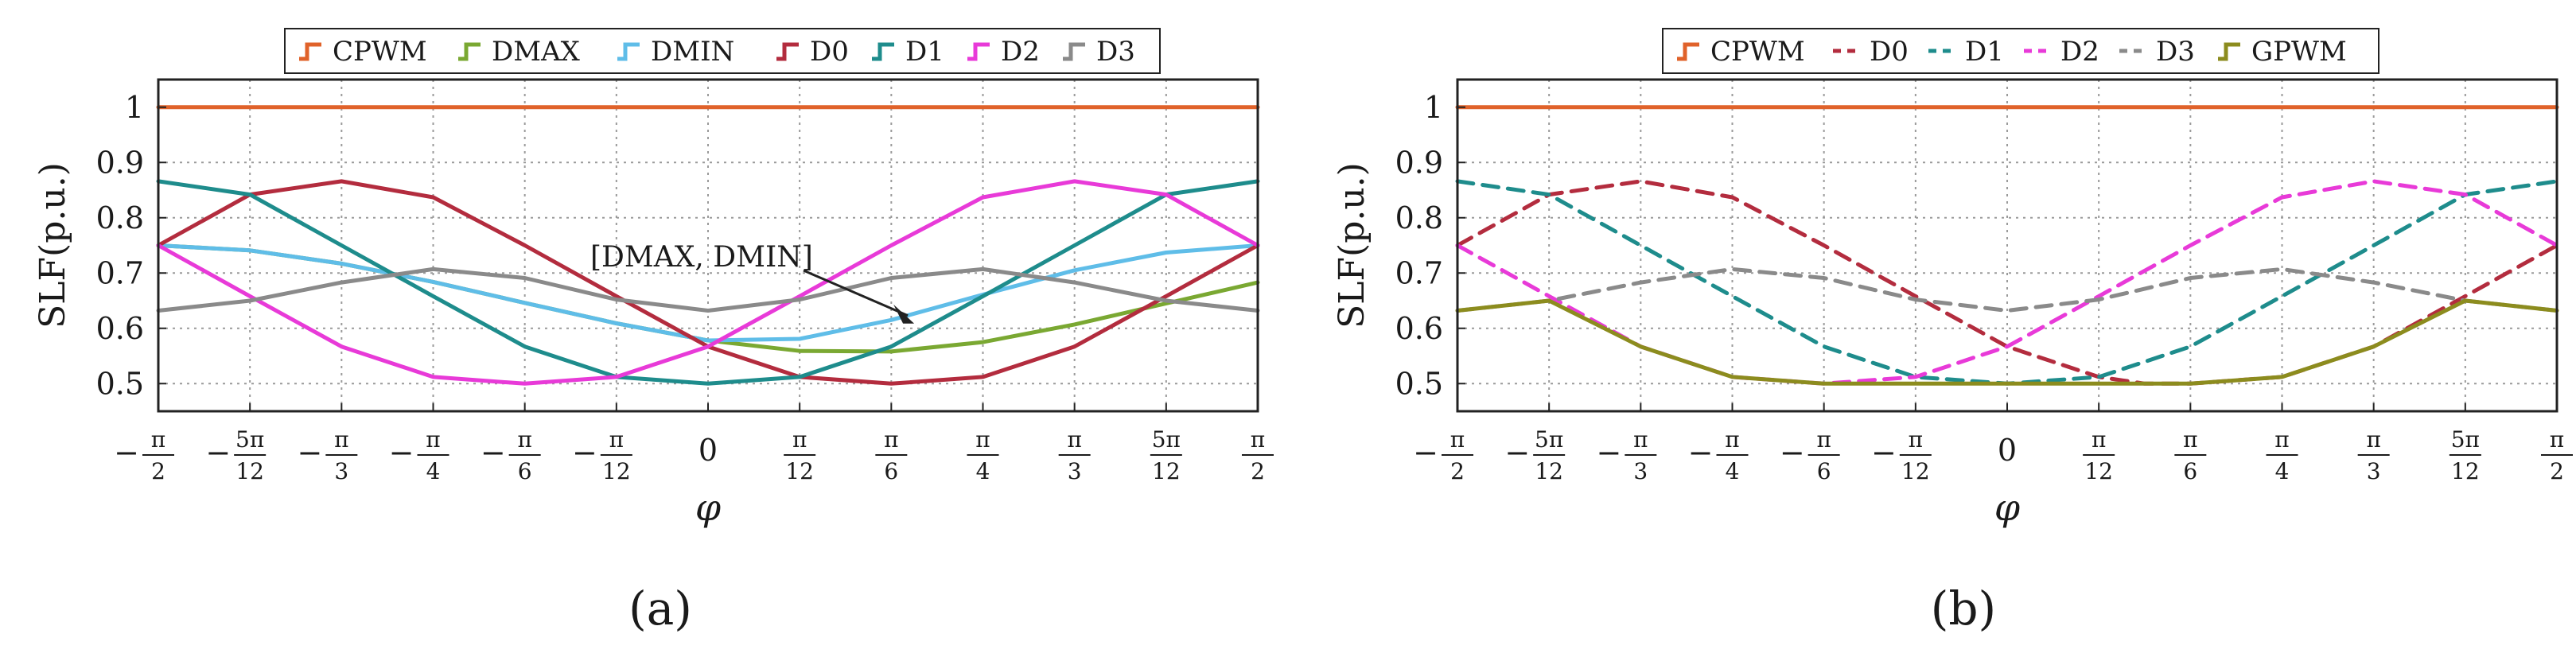 This screenshot has width=2576, height=661. Describe the element at coordinates (1419, 273) in the screenshot. I see `y-tick-label: 0.7` at that location.